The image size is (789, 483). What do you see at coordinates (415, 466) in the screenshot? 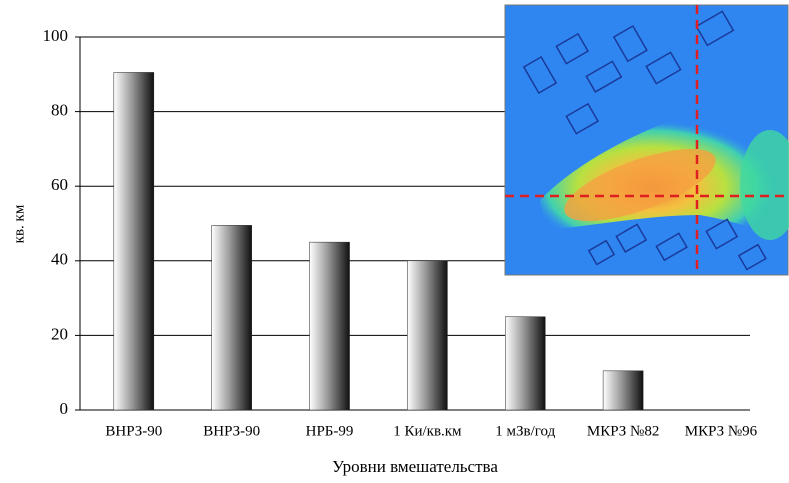
I see `x-axis-label: Уровни вмешательства` at bounding box center [415, 466].